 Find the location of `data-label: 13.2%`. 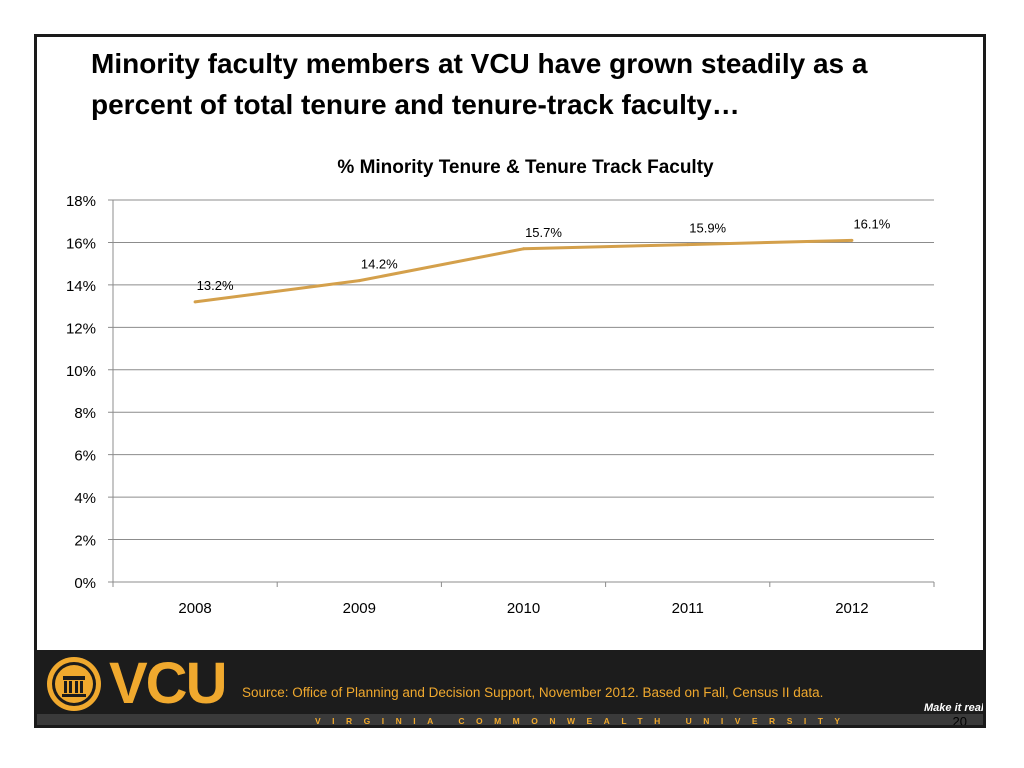

data-label: 13.2% is located at coordinates (215, 285).